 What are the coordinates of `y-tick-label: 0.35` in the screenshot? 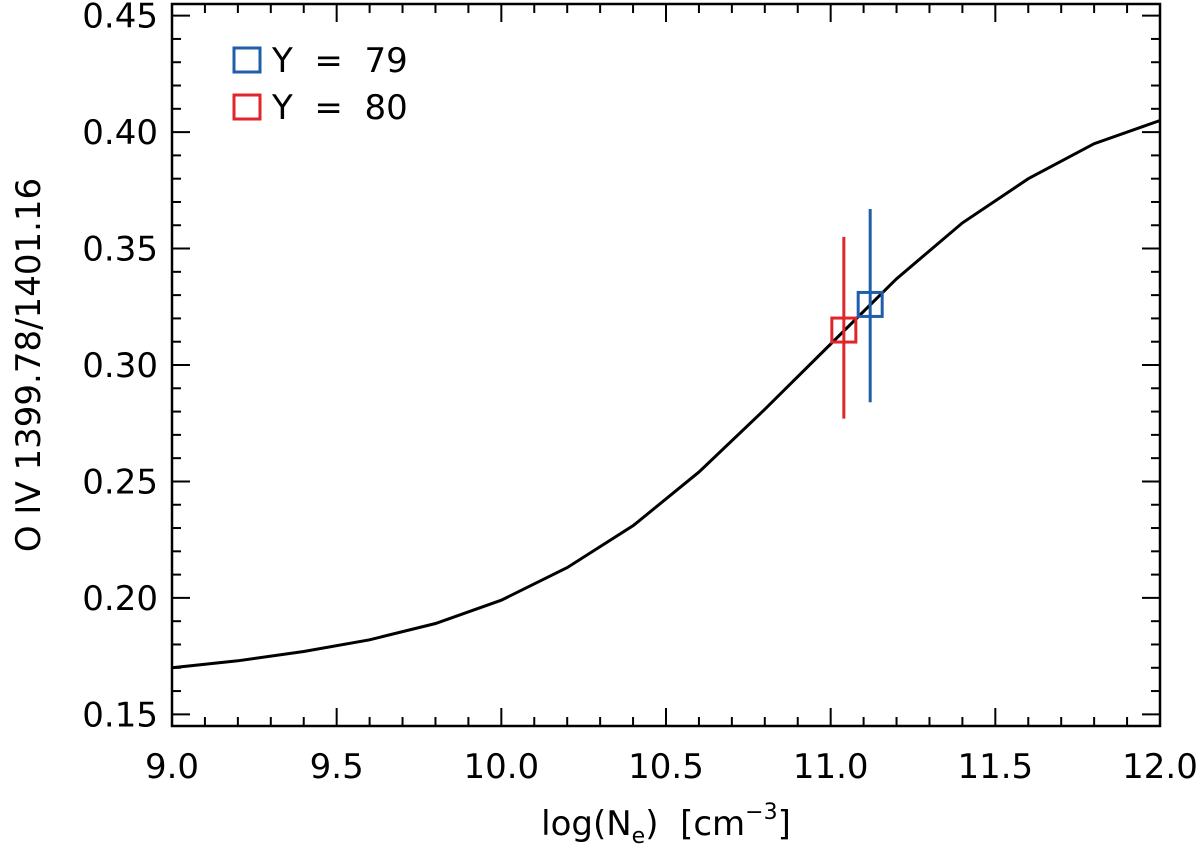 It's located at (120, 250).